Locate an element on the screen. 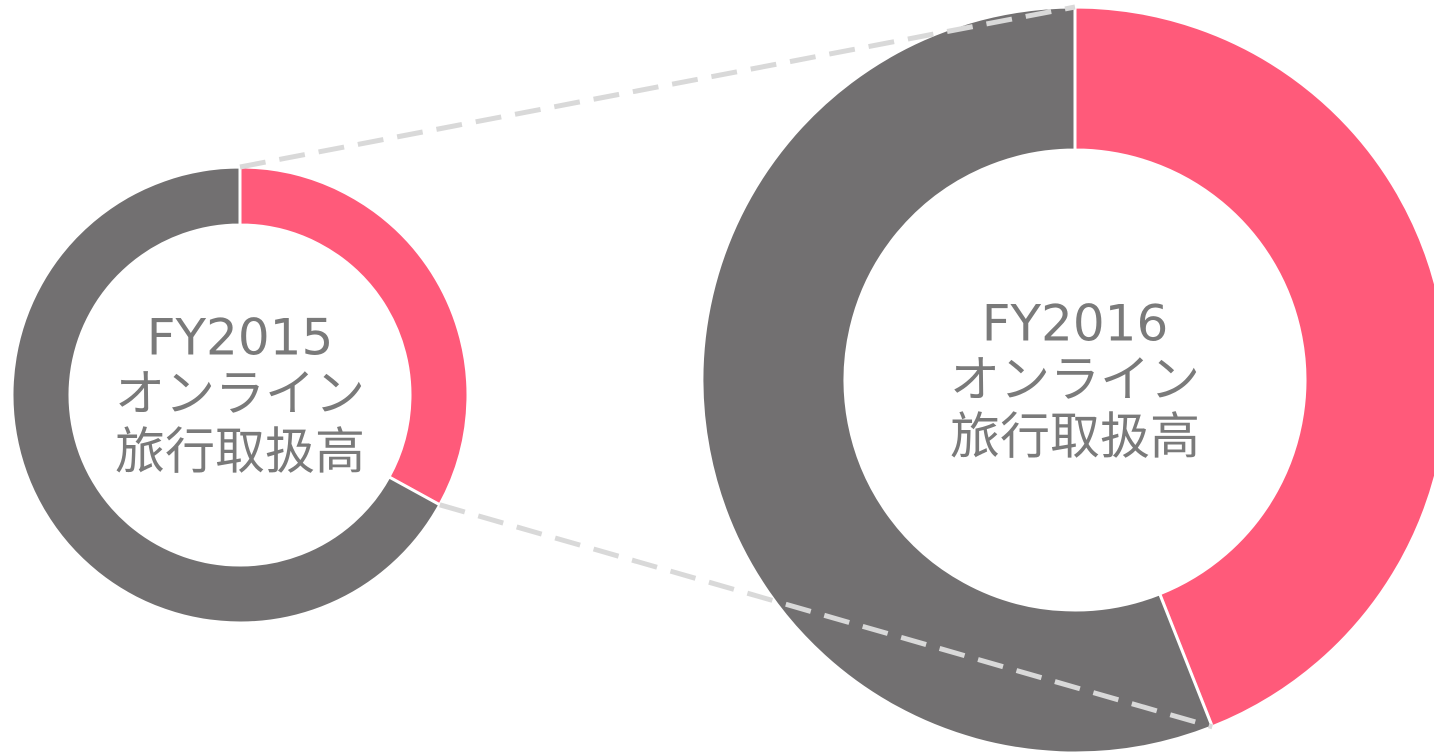  donut-segment is located at coordinates (354, 336).